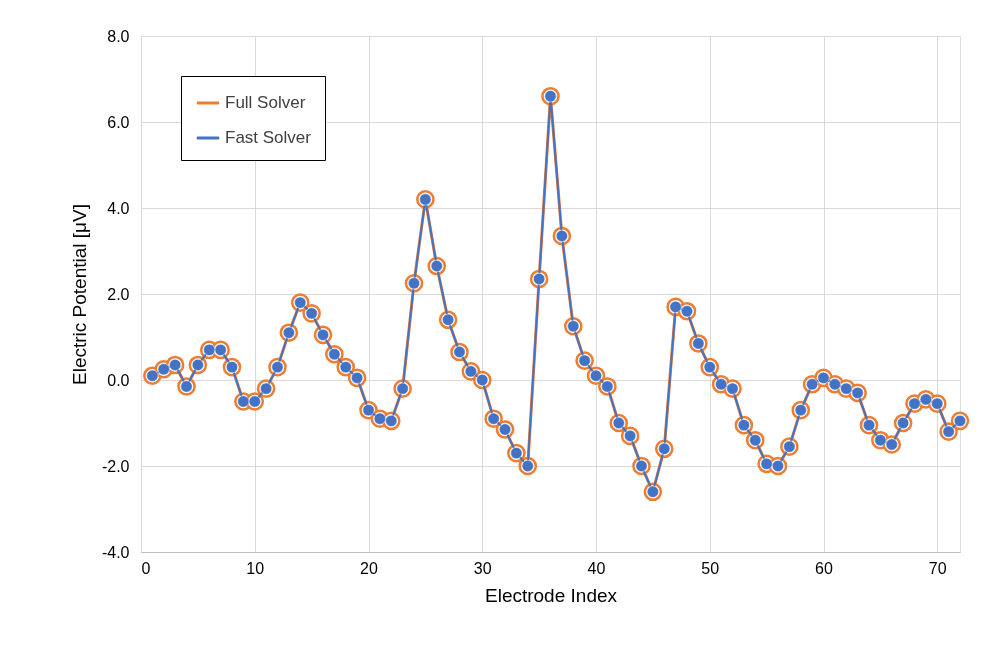 Image resolution: width=1003 pixels, height=666 pixels. I want to click on x-tick-label: 10, so click(255, 568).